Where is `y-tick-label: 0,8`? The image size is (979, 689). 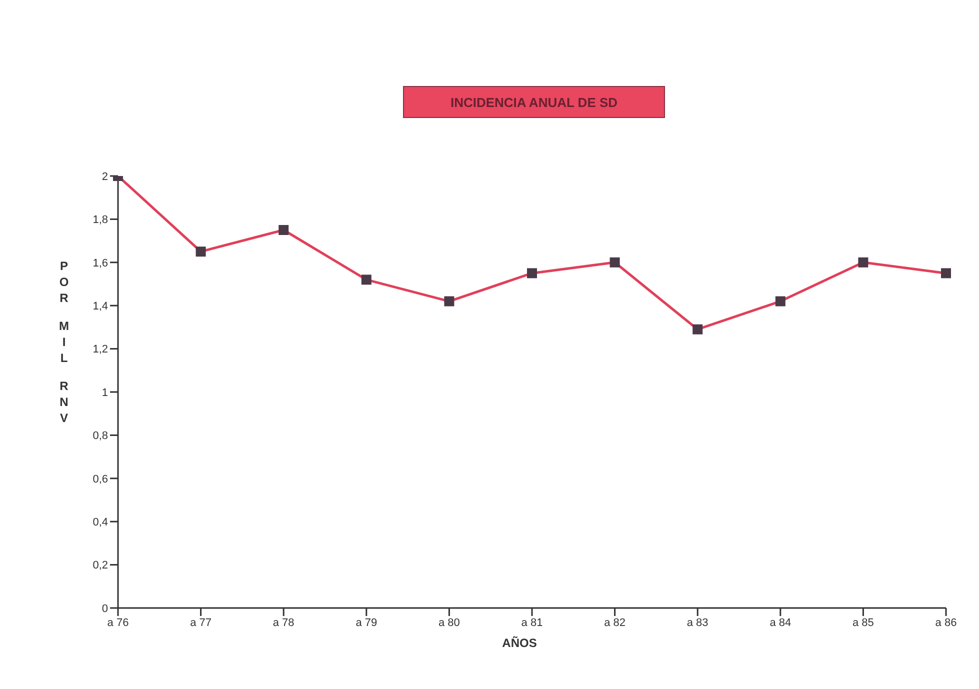
y-tick-label: 0,8 is located at coordinates (100, 436).